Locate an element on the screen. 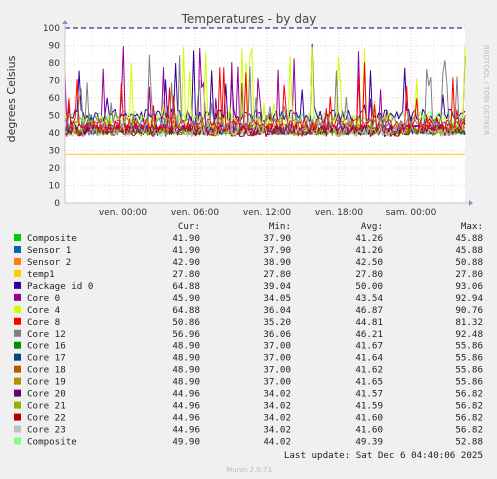 The height and width of the screenshot is (479, 497). legend-value-min: 36.06 is located at coordinates (277, 334).